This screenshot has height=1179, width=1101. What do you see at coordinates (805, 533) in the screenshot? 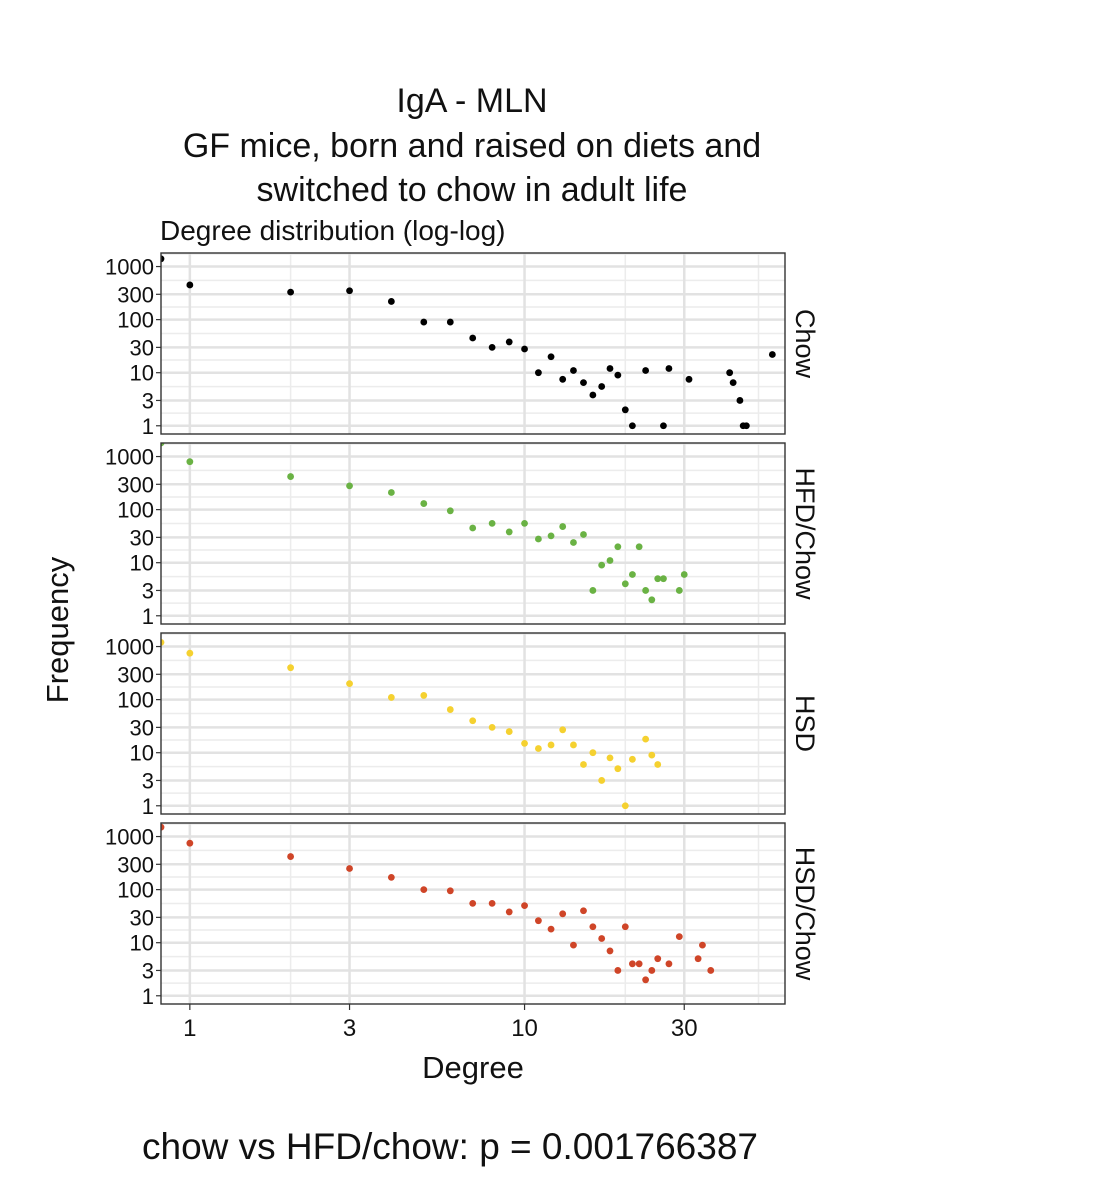
I see `strip-label: HFD/Chow` at bounding box center [805, 533].